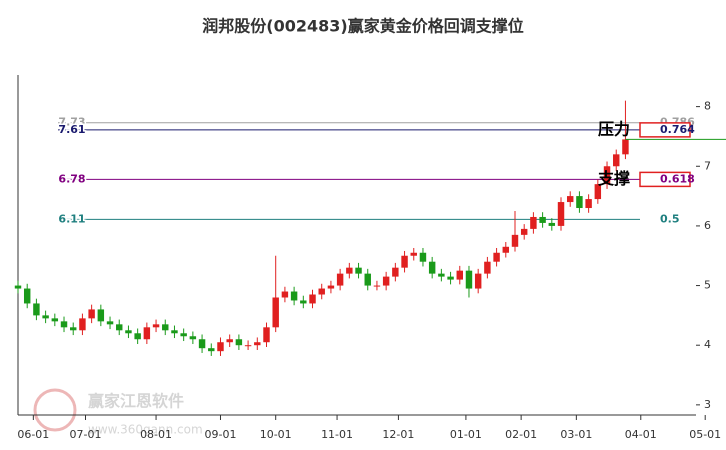  I want to click on level-ratio: 0.5, so click(670, 218).